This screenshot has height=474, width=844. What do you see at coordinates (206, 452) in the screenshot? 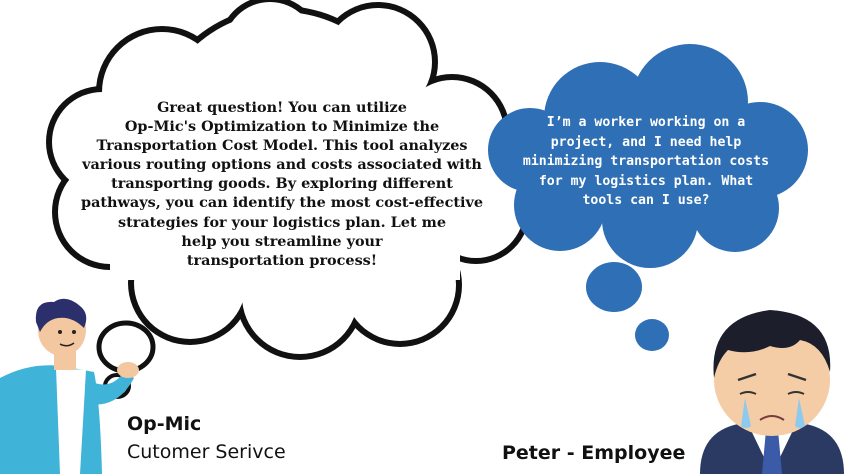
I see `agent-role-label: Cutomer Serivce` at bounding box center [206, 452].